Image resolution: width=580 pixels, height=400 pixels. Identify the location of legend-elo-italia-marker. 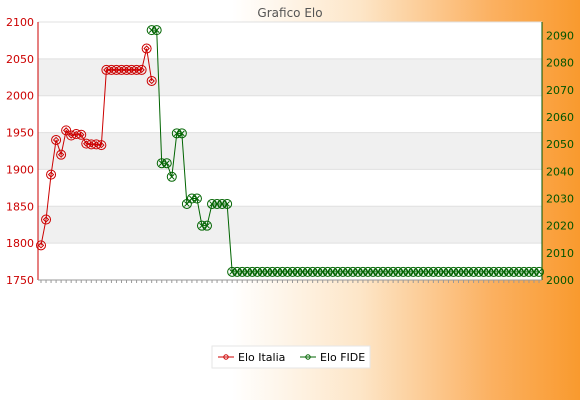
(226, 357).